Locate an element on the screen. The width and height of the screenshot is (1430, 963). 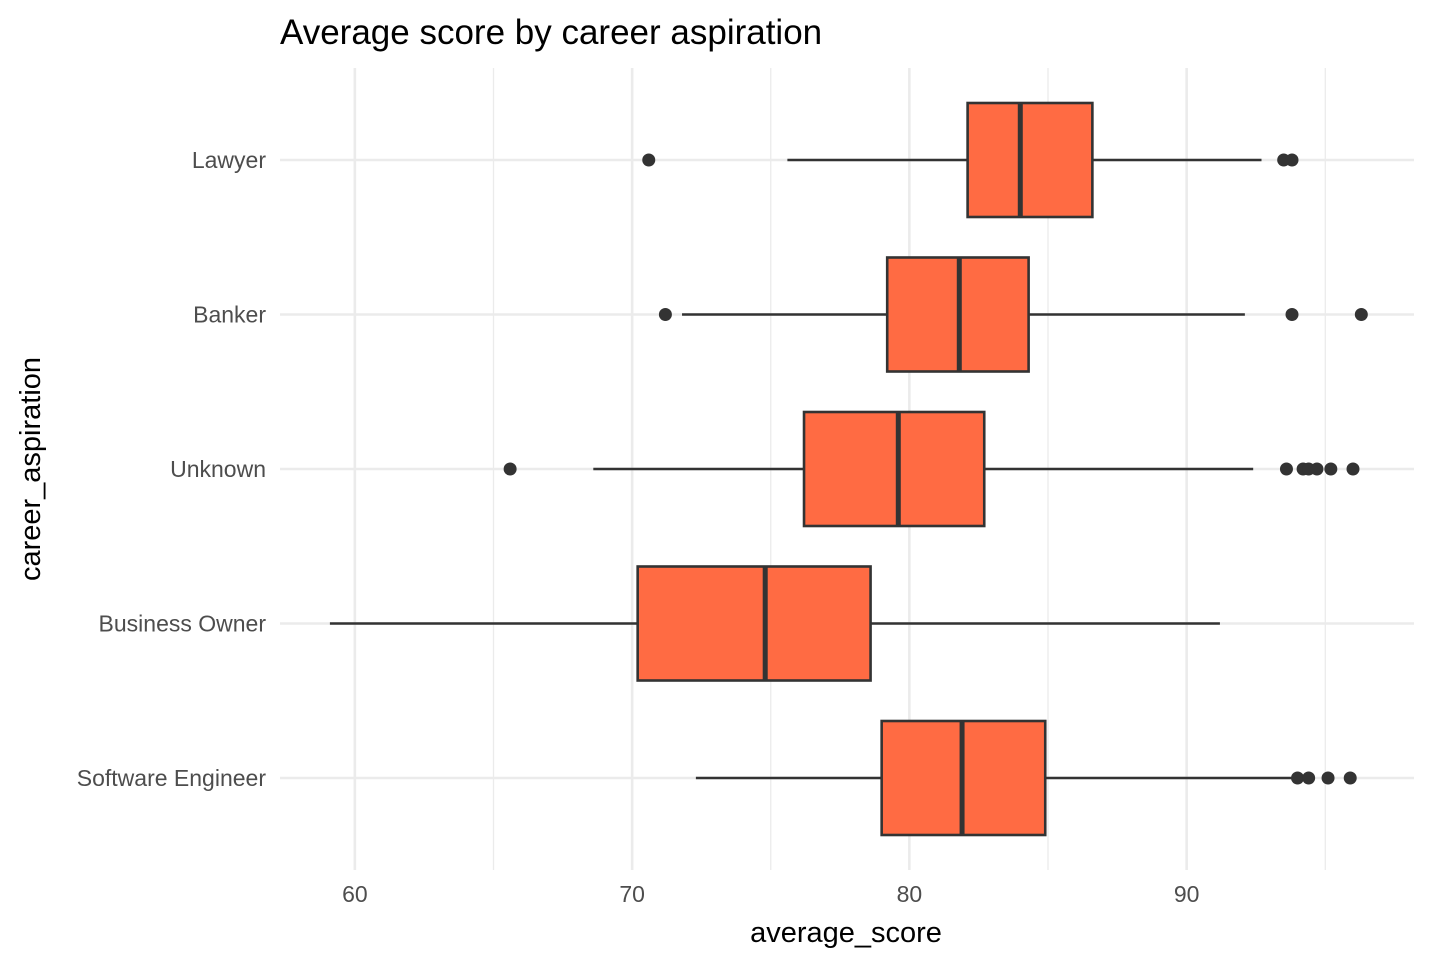
x-tick-label: 70 is located at coordinates (632, 894).